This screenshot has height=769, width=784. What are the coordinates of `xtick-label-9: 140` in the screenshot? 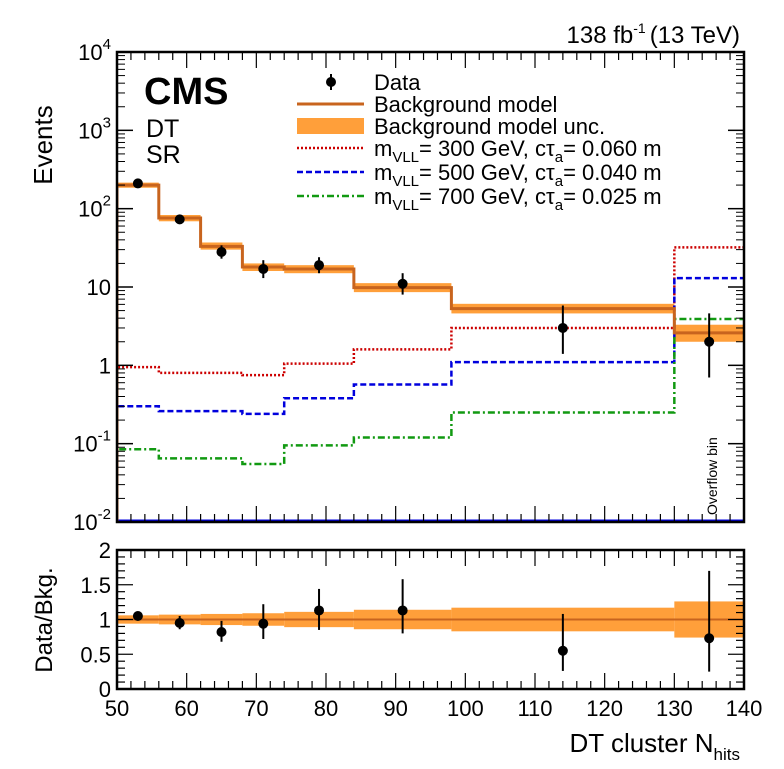 It's located at (744, 708).